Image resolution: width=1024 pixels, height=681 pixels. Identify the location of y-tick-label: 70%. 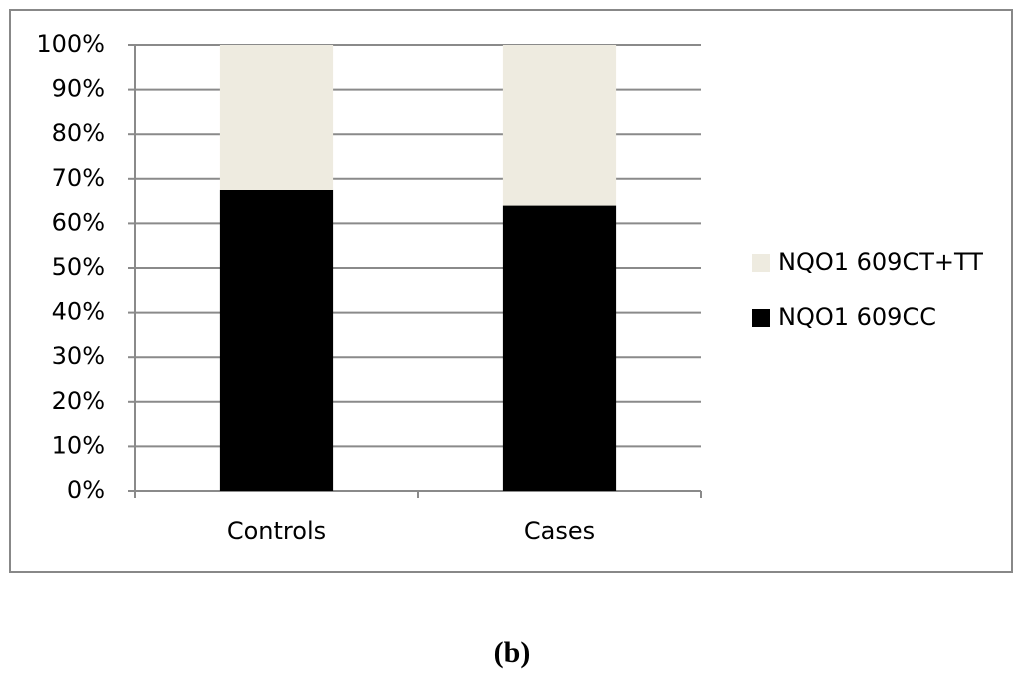
(78, 178).